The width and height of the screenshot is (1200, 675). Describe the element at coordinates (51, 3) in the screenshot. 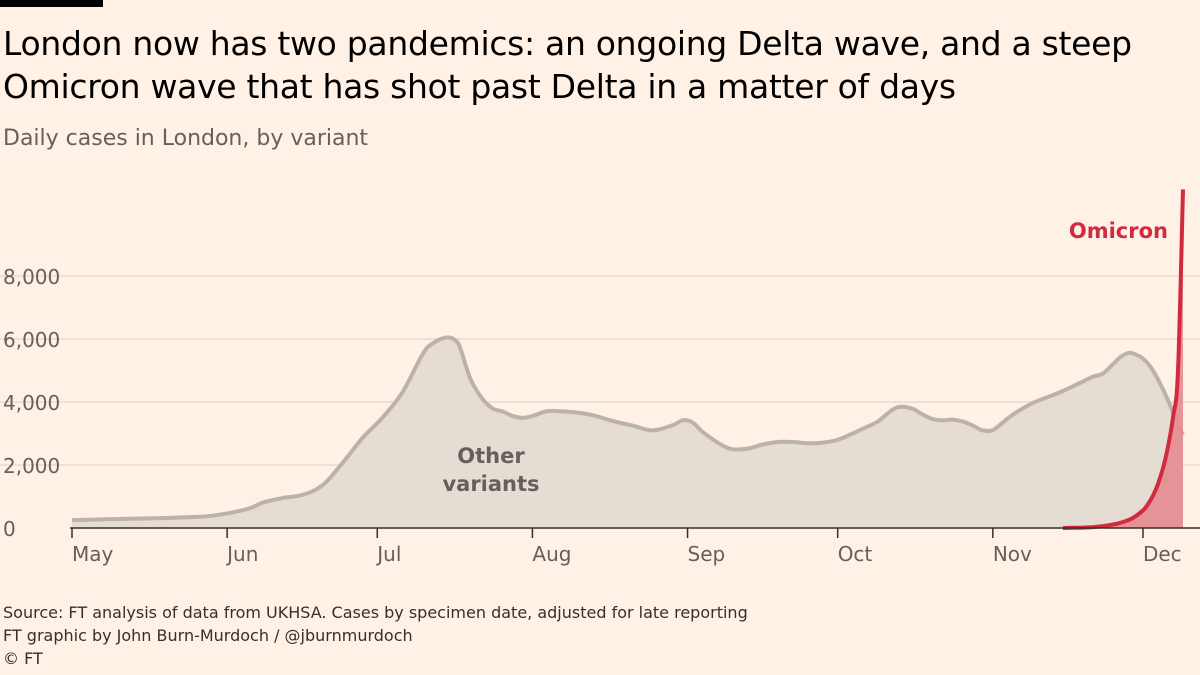

I see `ft-top-bar` at that location.